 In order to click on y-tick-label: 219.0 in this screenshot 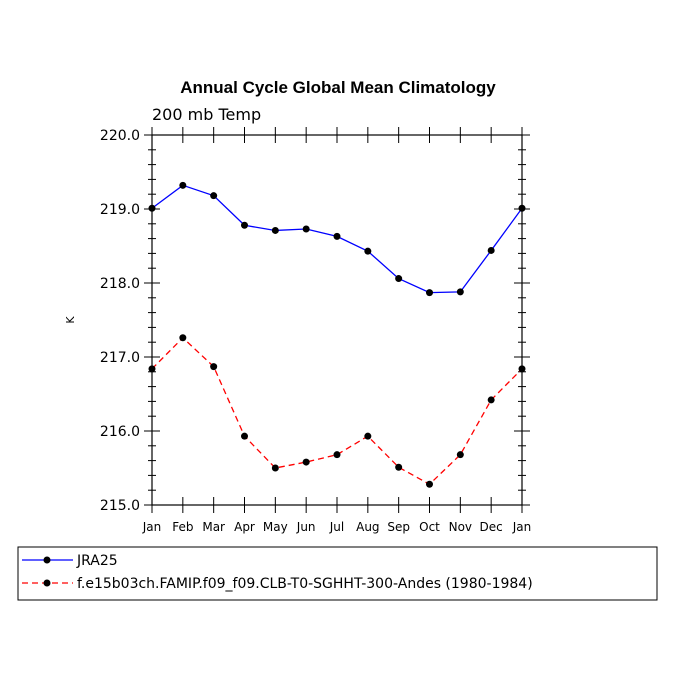, I will do `click(120, 210)`.